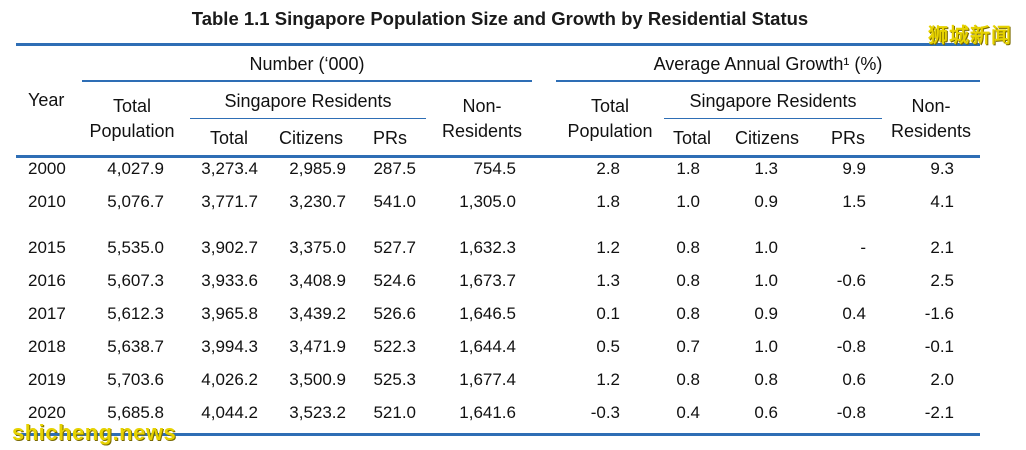 Image resolution: width=1026 pixels, height=450 pixels. What do you see at coordinates (47, 379) in the screenshot?
I see `cell-year: 2019` at bounding box center [47, 379].